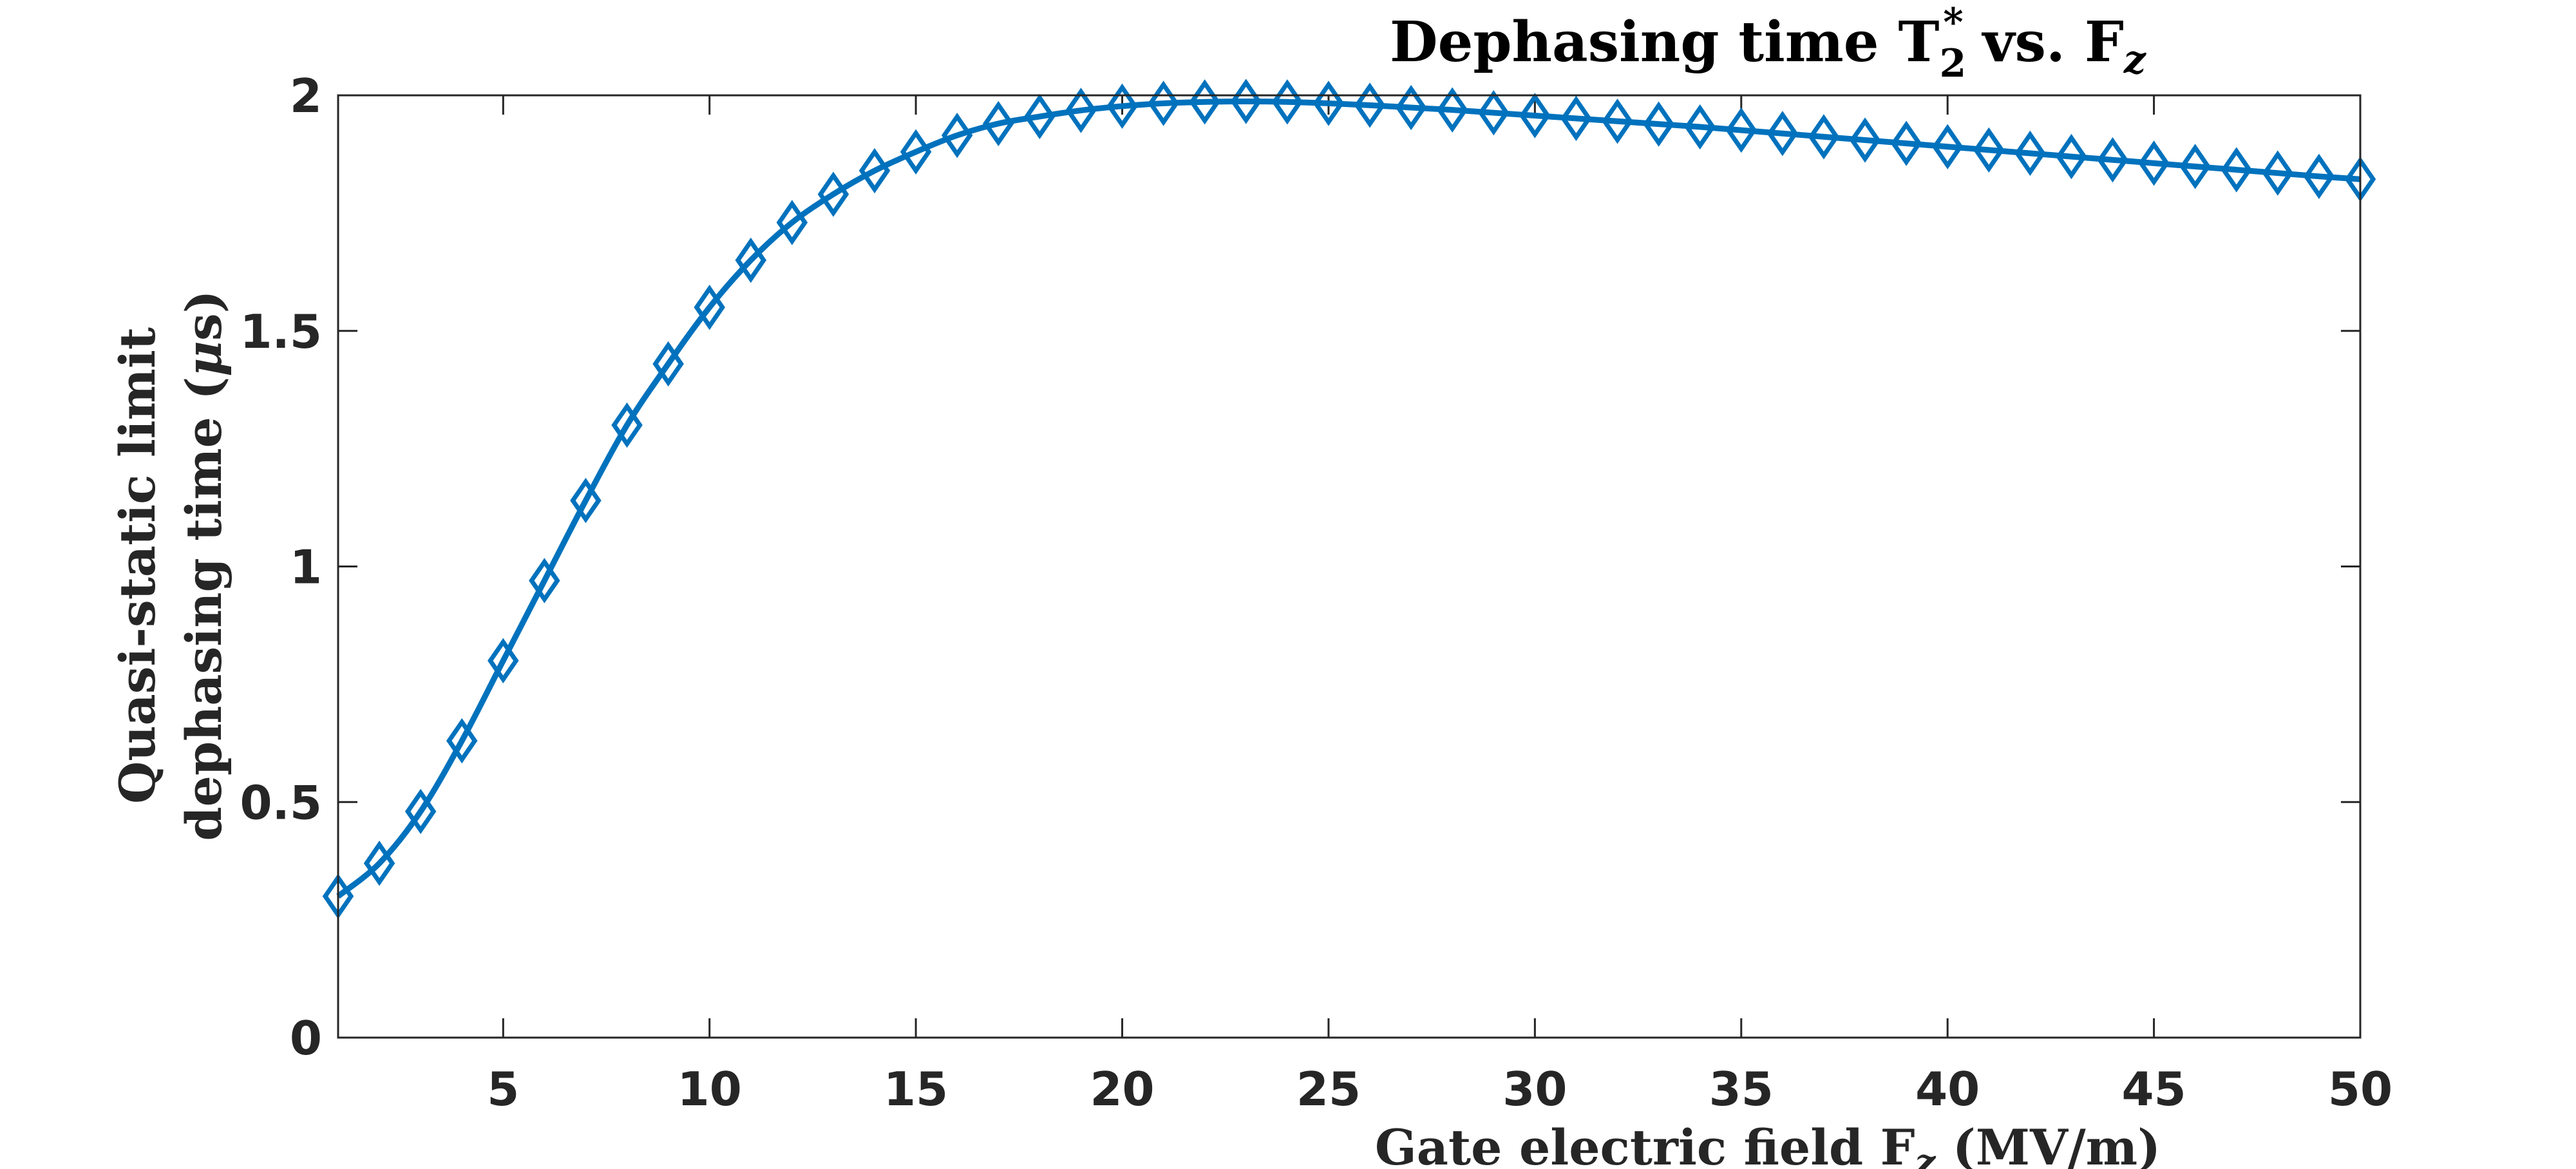  I want to click on y-axis-title-line2: dephasing time (μs), so click(203, 565).